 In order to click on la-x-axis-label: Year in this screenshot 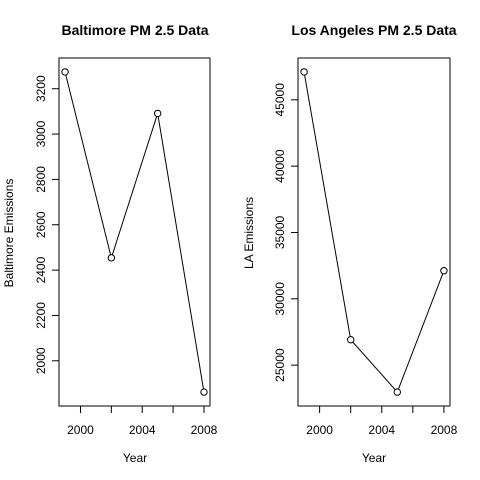, I will do `click(374, 458)`.